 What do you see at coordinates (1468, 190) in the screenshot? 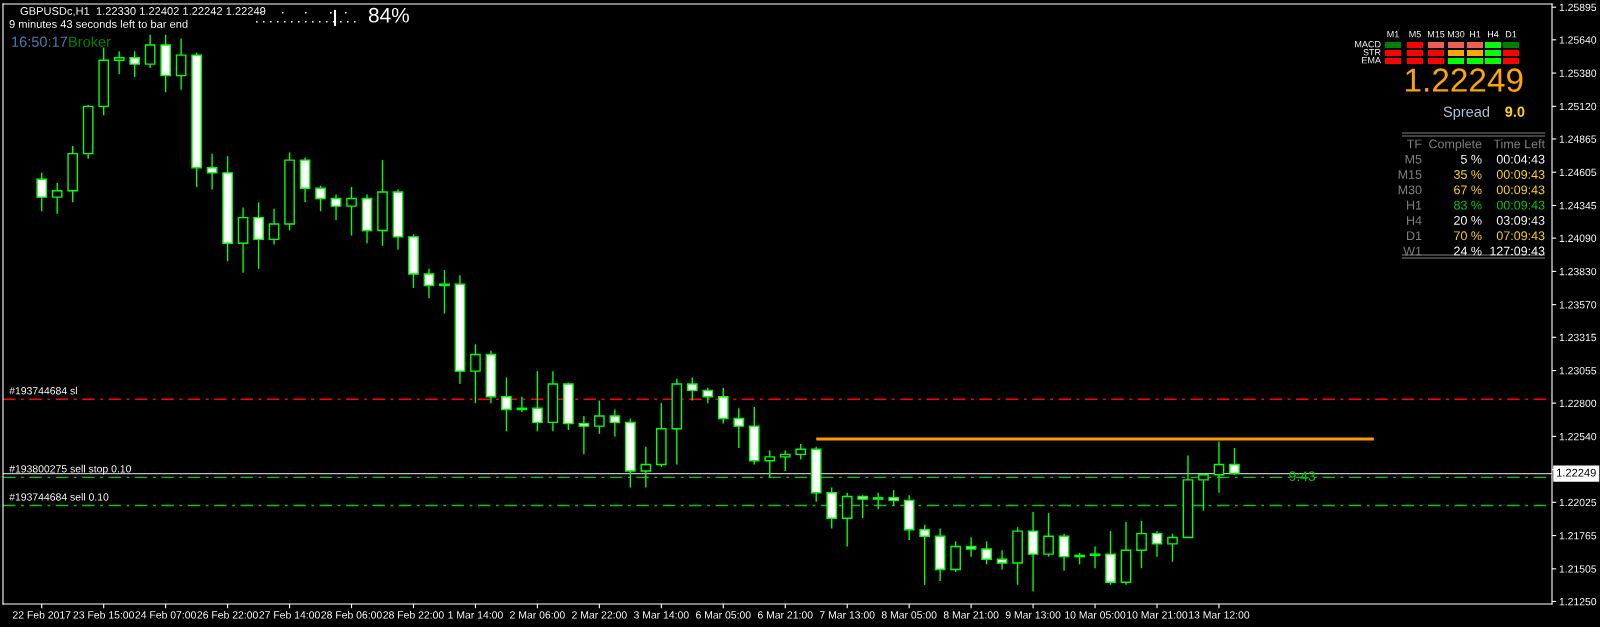
I see `annotation: 67 %` at bounding box center [1468, 190].